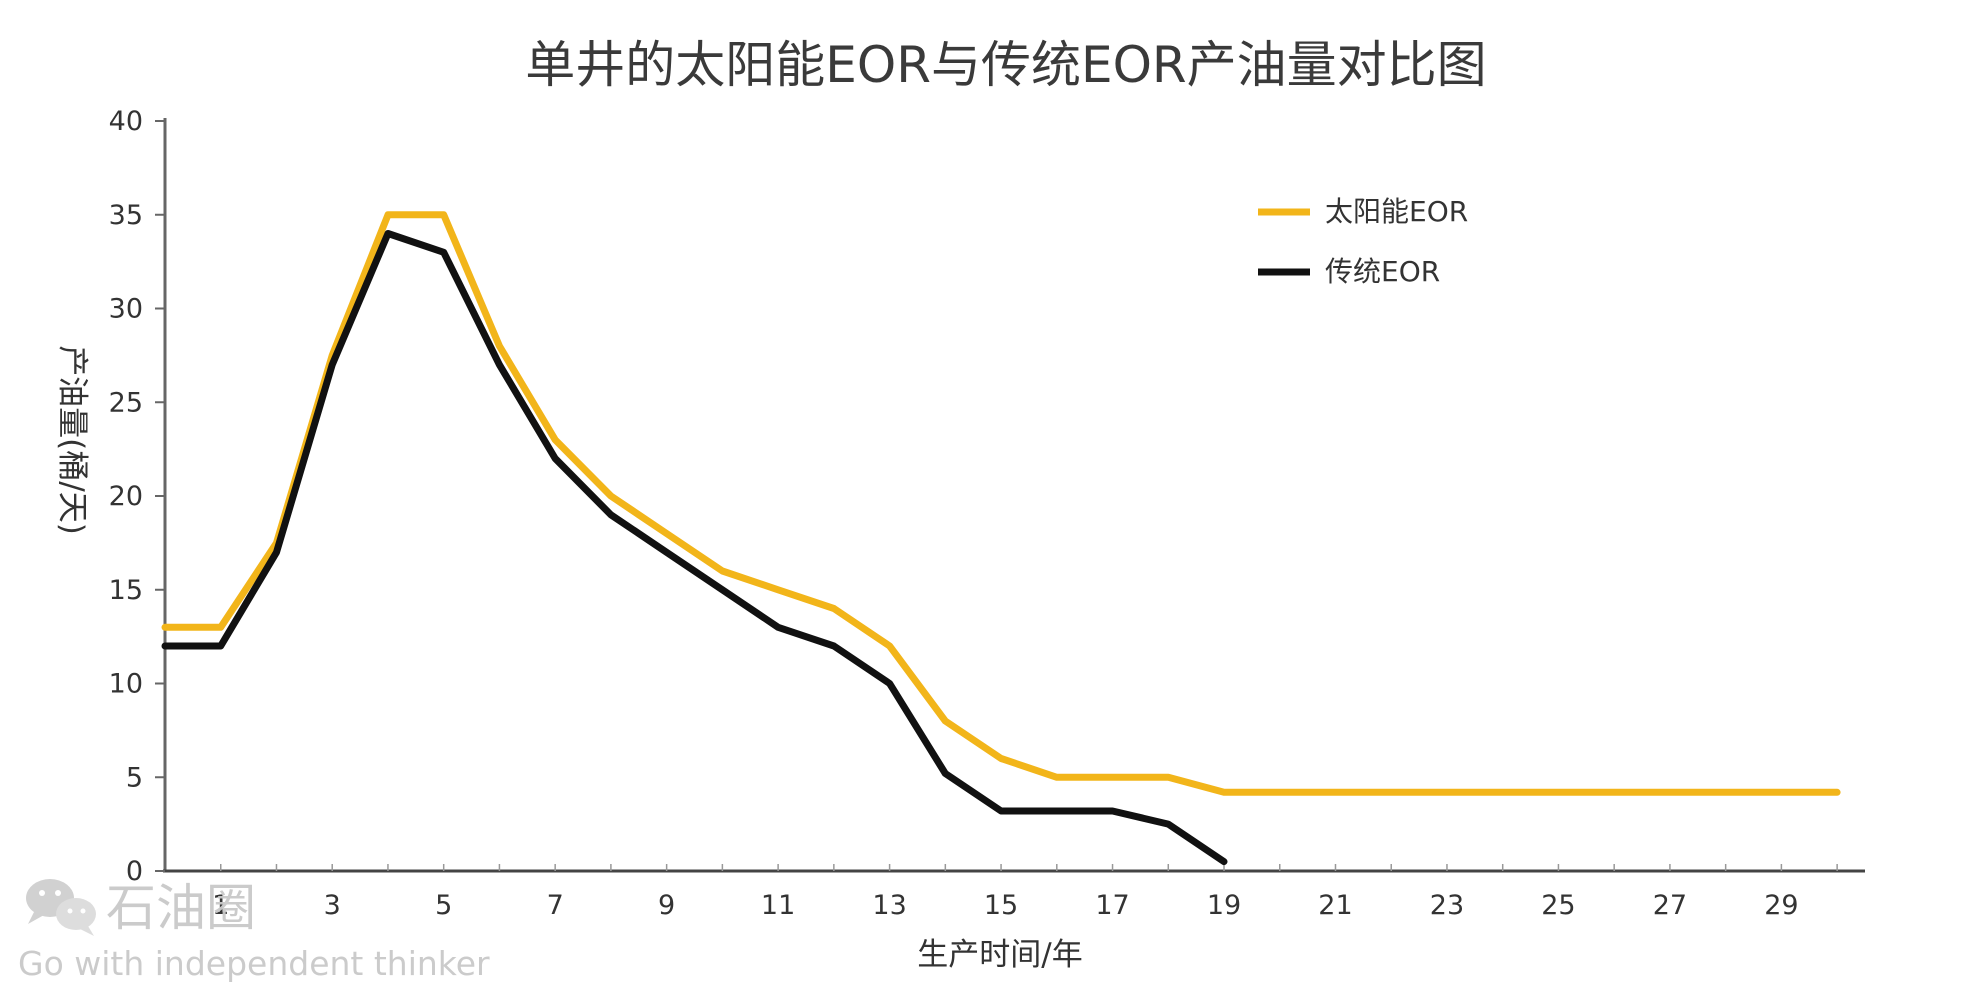  I want to click on x-tick-label: 19, so click(1224, 905).